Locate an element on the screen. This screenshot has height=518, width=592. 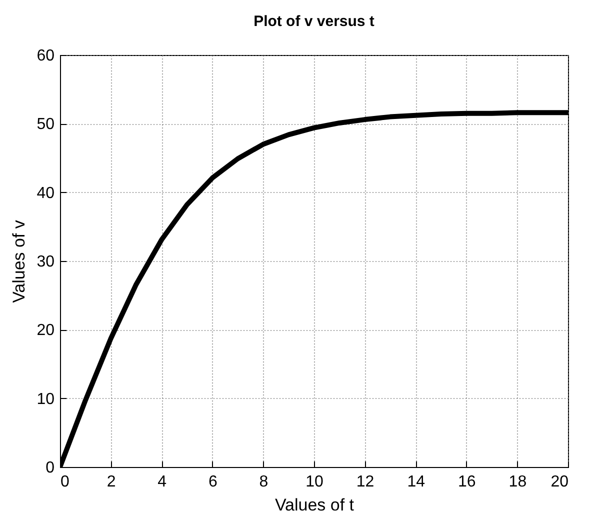
y-tick-label: 40 is located at coordinates (45, 193).